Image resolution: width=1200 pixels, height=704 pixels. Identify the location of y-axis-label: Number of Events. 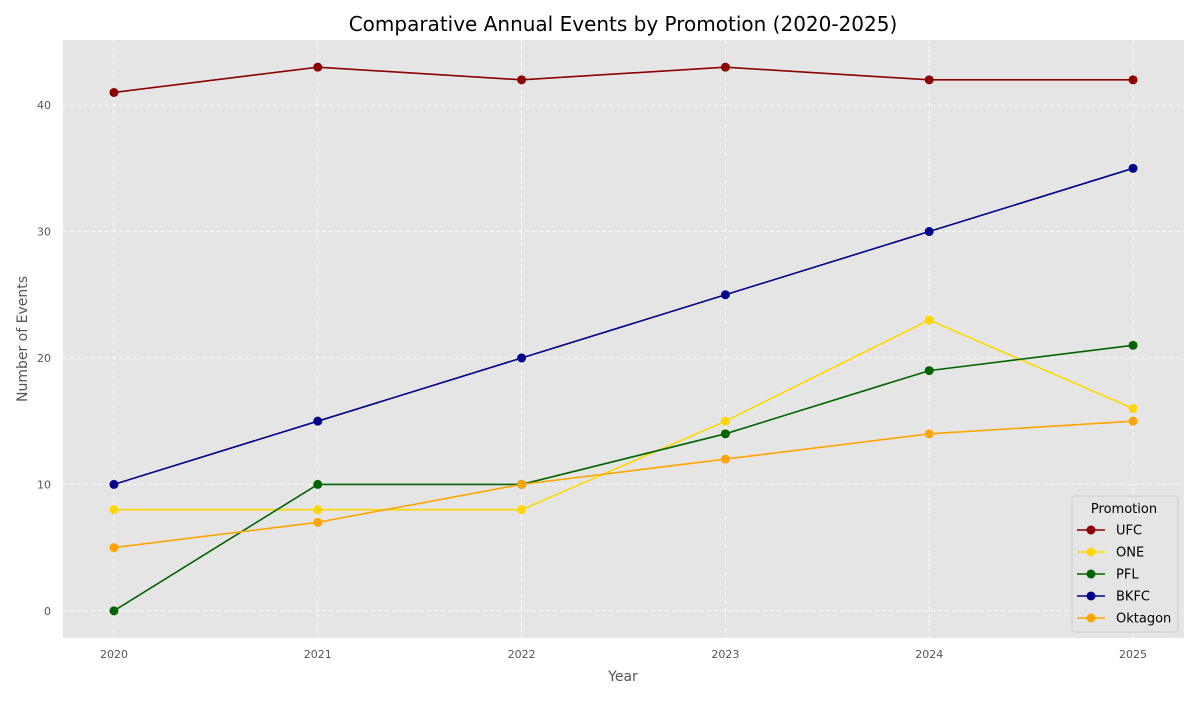
(23, 339).